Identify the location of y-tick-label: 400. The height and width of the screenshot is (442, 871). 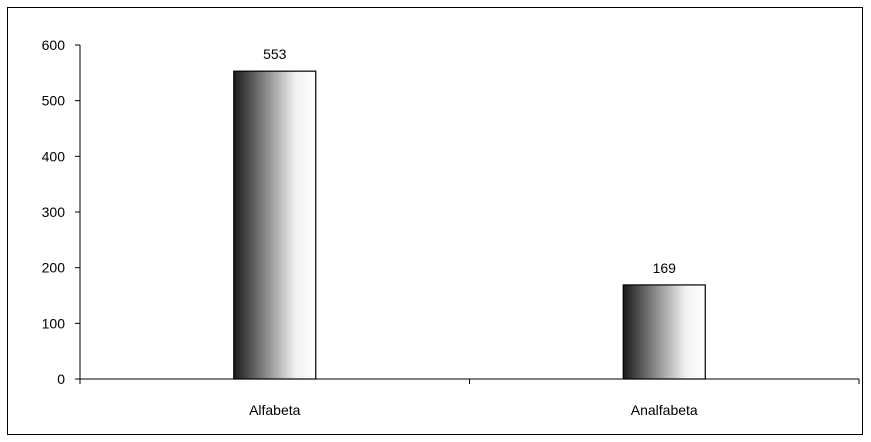
(54, 156).